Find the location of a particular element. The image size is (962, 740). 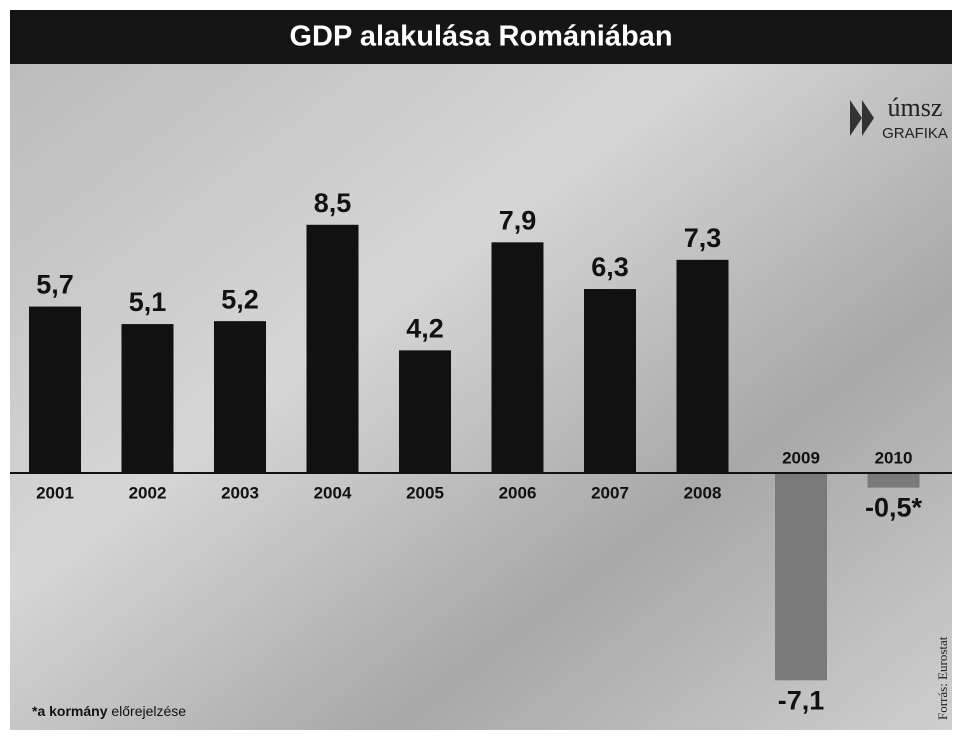

value-label: 6,3 is located at coordinates (610, 267).